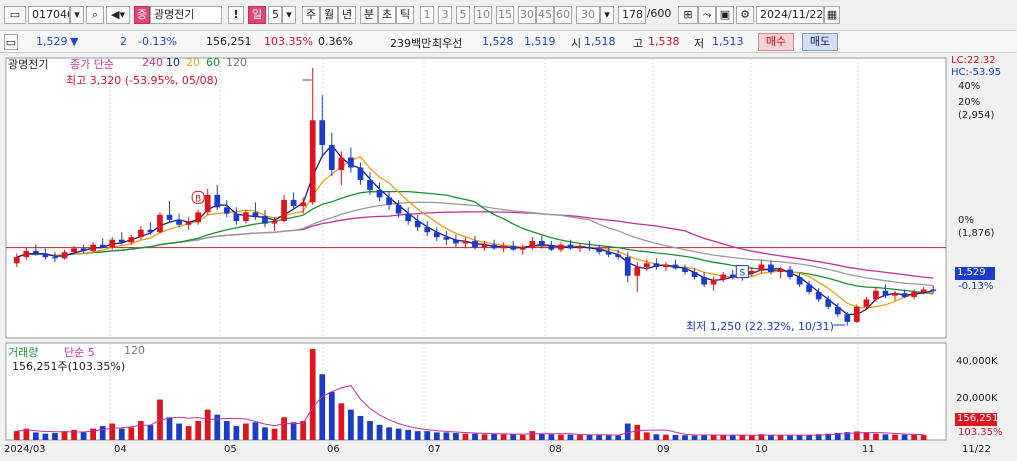 The width and height of the screenshot is (1017, 461). Describe the element at coordinates (820, 42) in the screenshot. I see `sell-button: 매도` at that location.